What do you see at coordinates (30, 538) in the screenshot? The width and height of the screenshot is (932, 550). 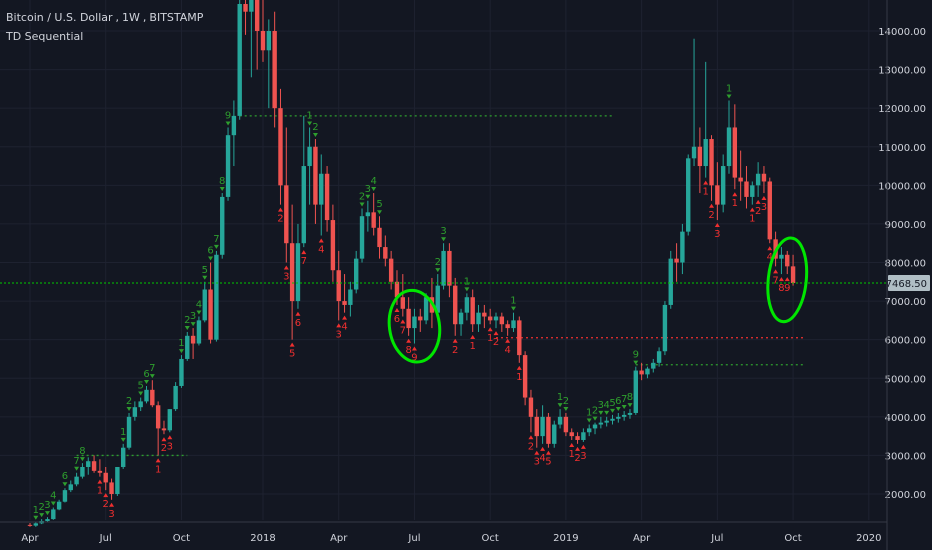 I see `x-tick-label: Apr` at bounding box center [30, 538].